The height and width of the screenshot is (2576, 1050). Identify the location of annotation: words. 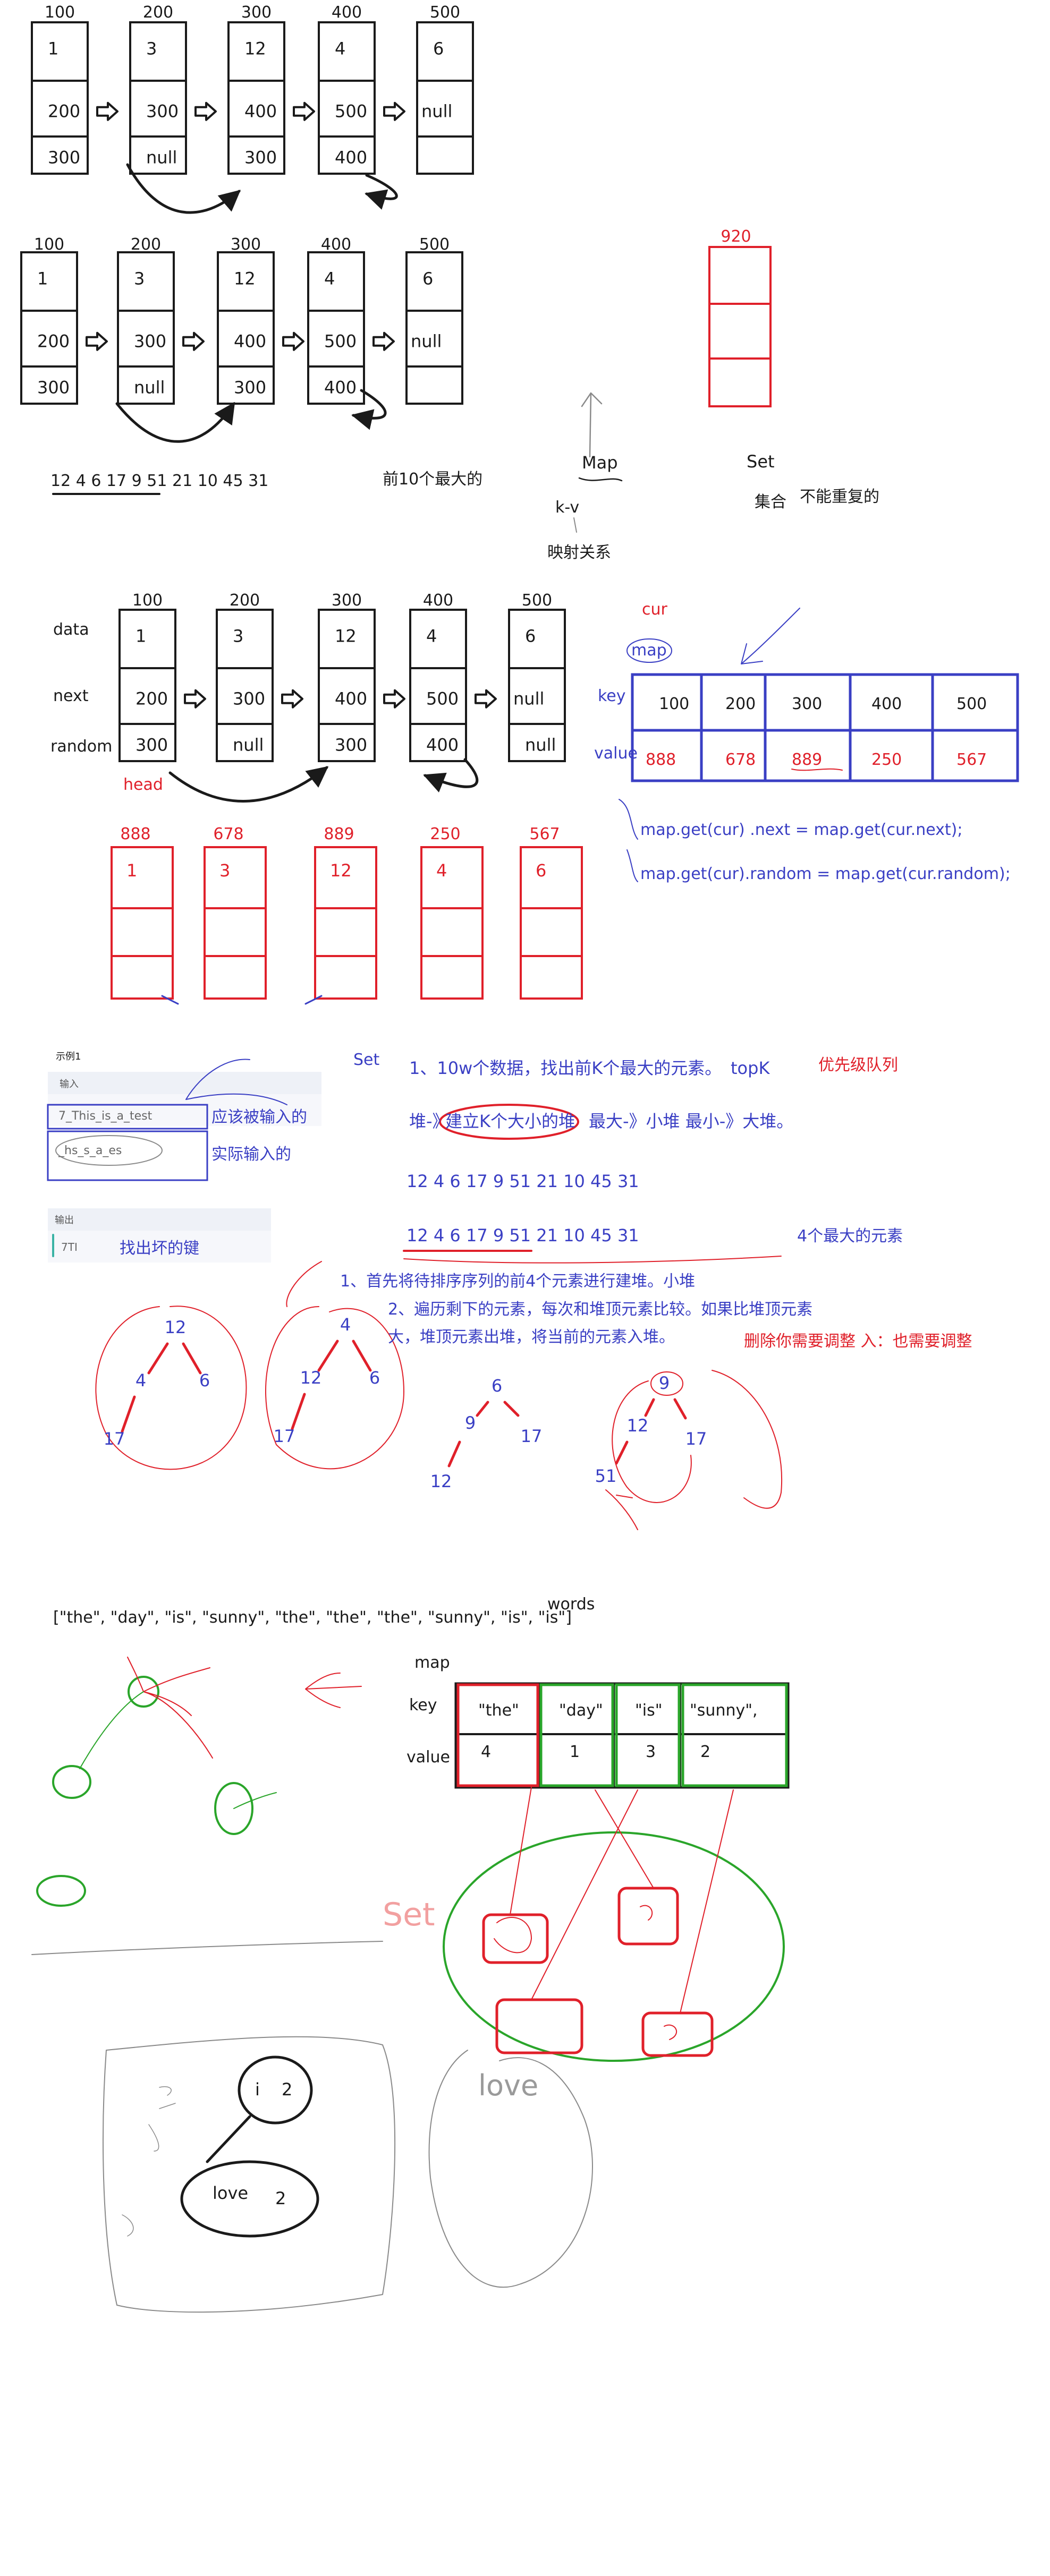
(571, 1605).